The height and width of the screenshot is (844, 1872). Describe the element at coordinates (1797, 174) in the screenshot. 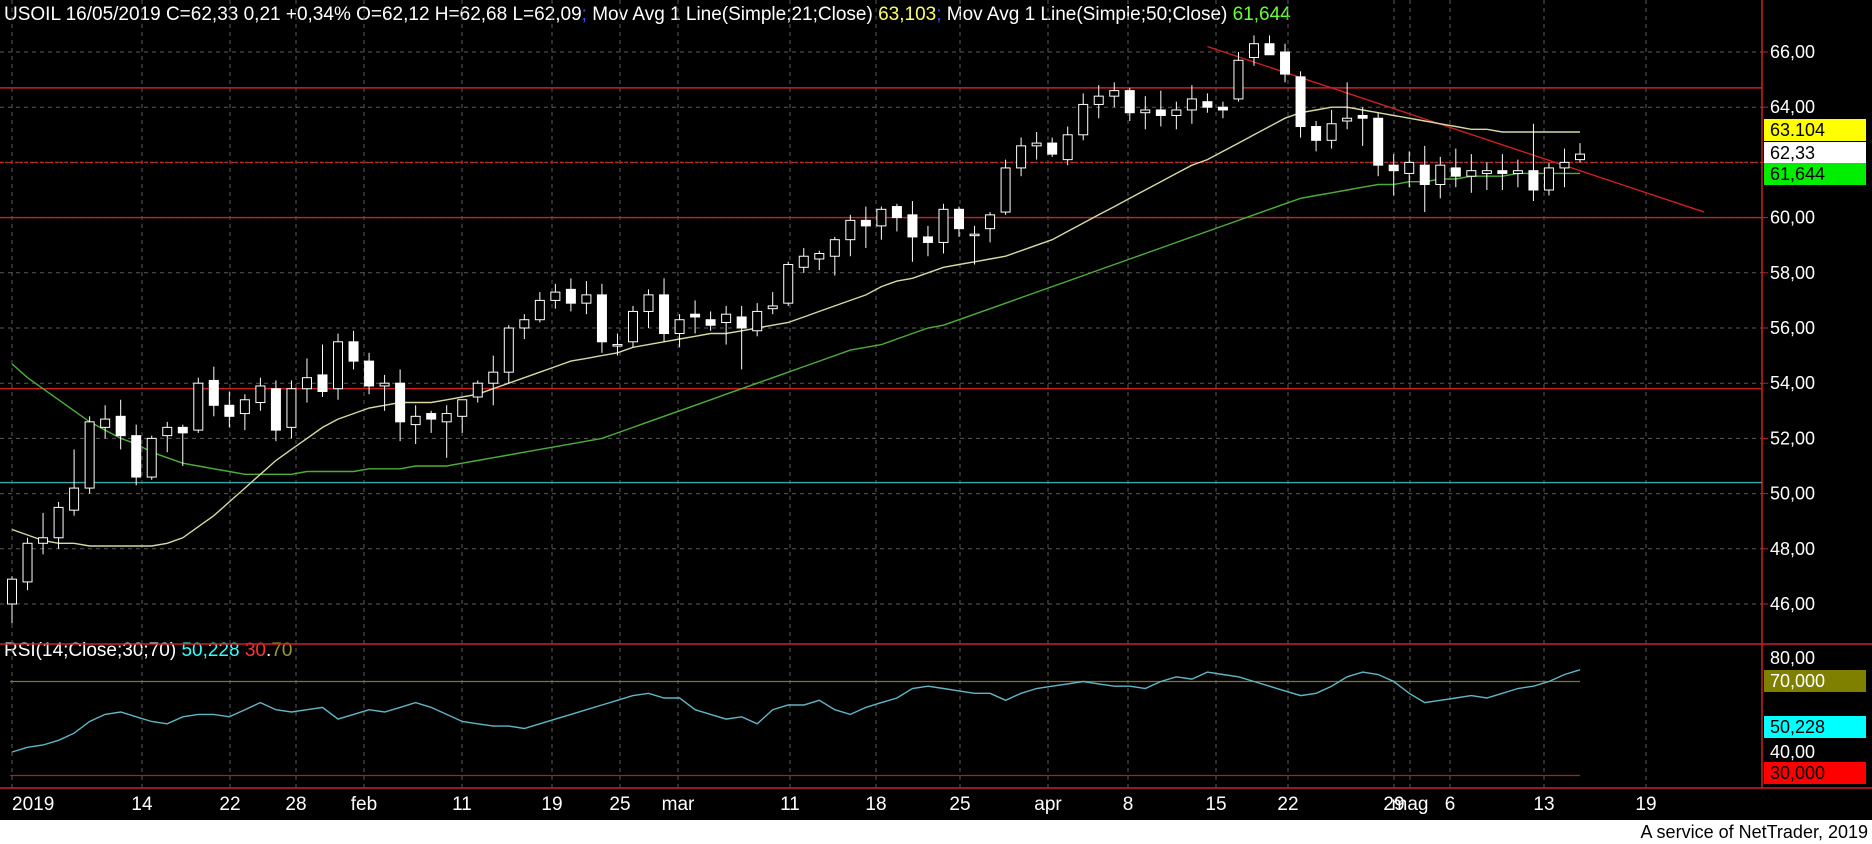

I see `price-badge-label: 61,644` at that location.